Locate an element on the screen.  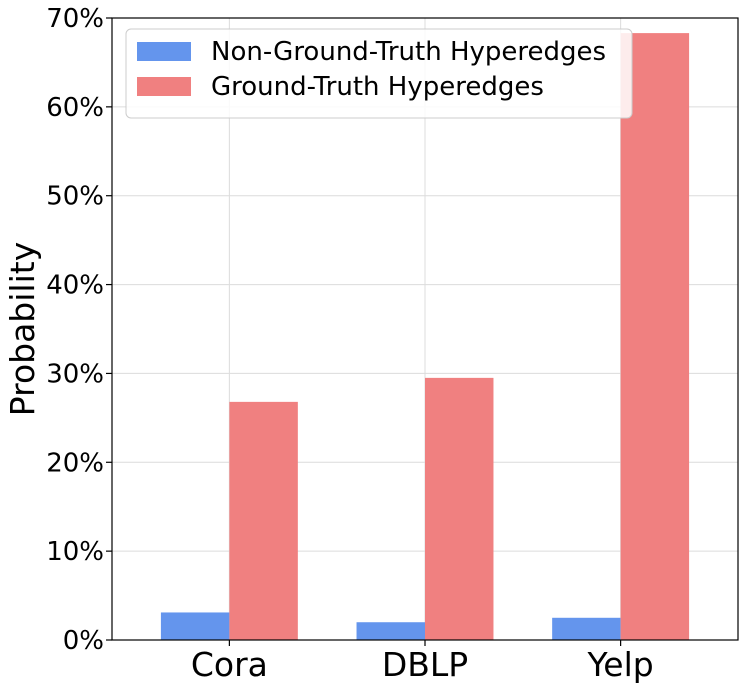
y-tick-label: 0% is located at coordinates (83, 641).